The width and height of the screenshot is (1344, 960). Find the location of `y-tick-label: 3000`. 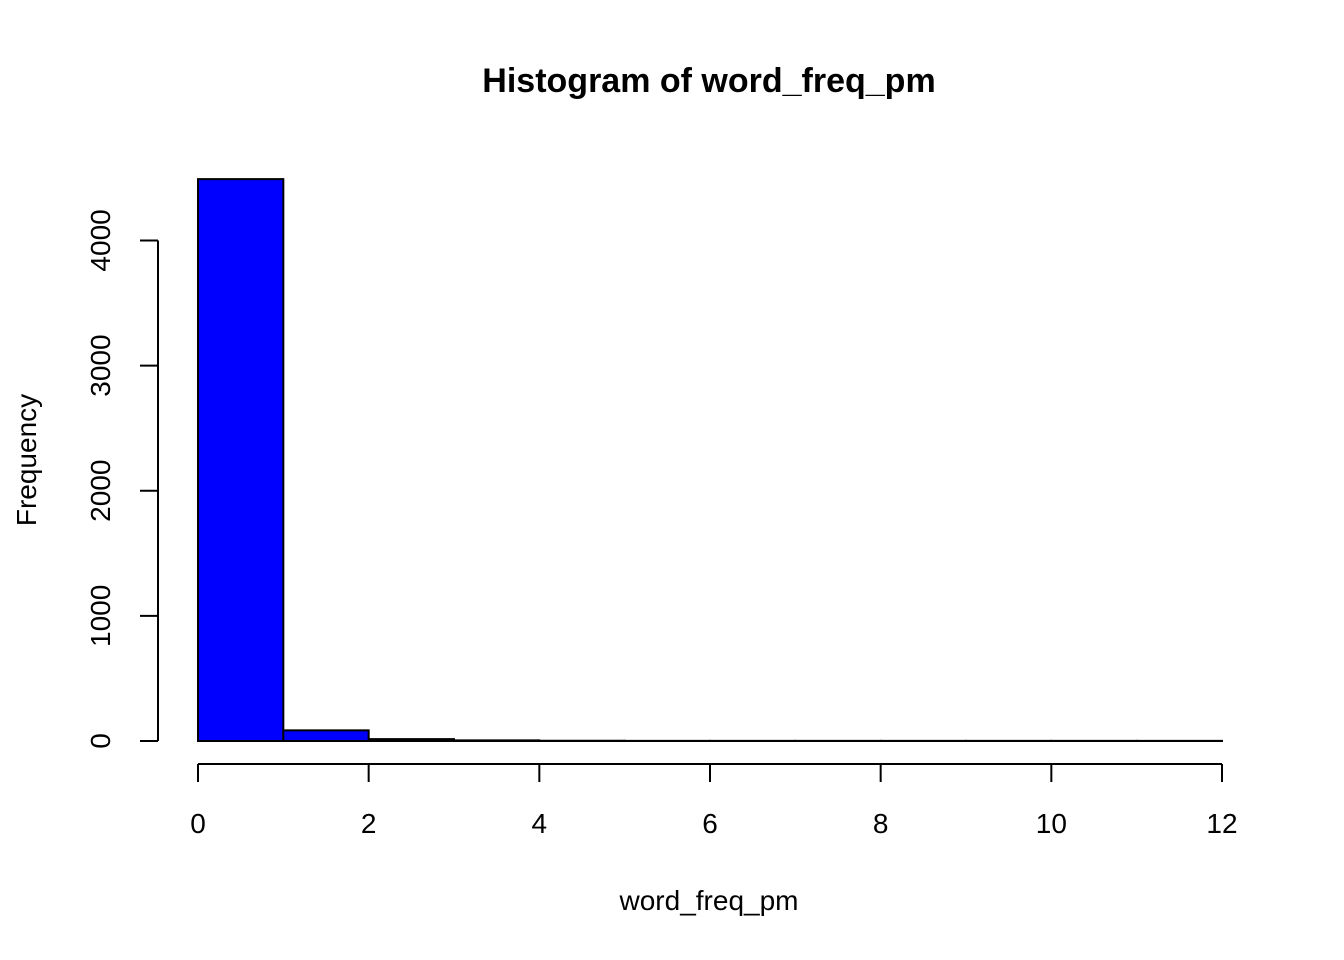

y-tick-label: 3000 is located at coordinates (100, 365).